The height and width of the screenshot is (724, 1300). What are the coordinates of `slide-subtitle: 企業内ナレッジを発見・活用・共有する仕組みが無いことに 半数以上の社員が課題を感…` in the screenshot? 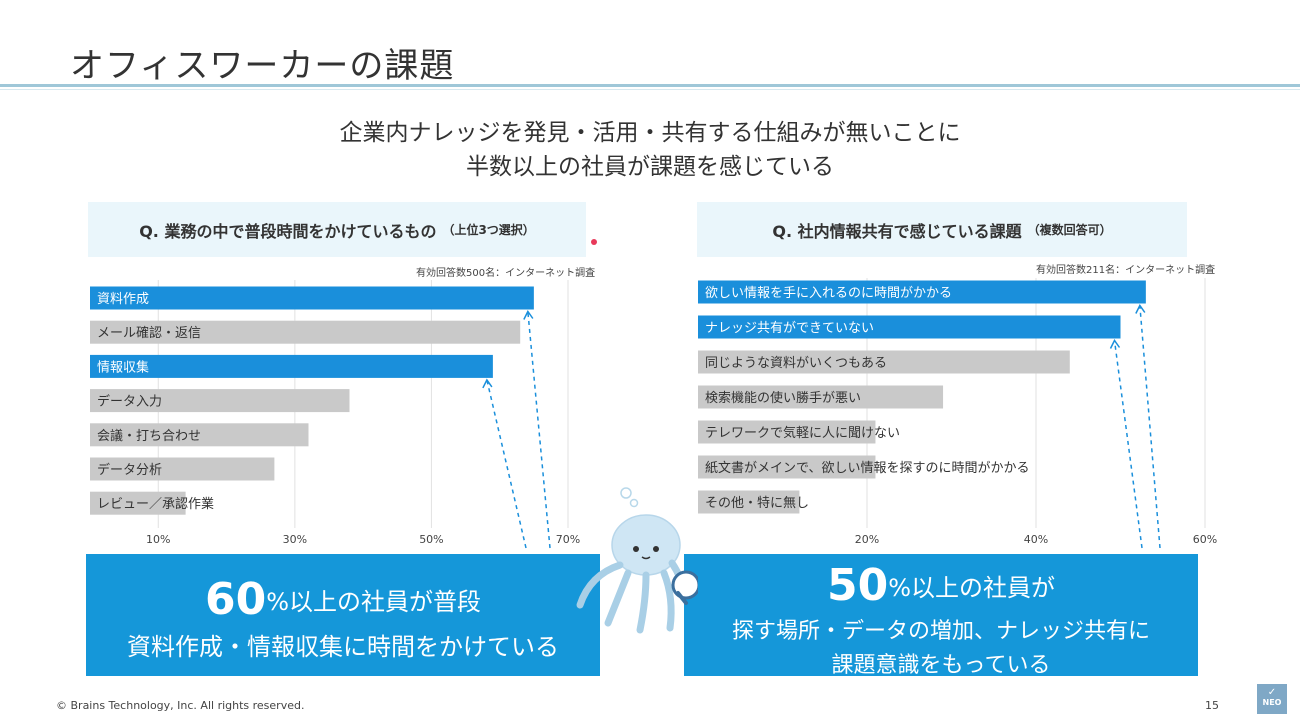 It's located at (650, 150).